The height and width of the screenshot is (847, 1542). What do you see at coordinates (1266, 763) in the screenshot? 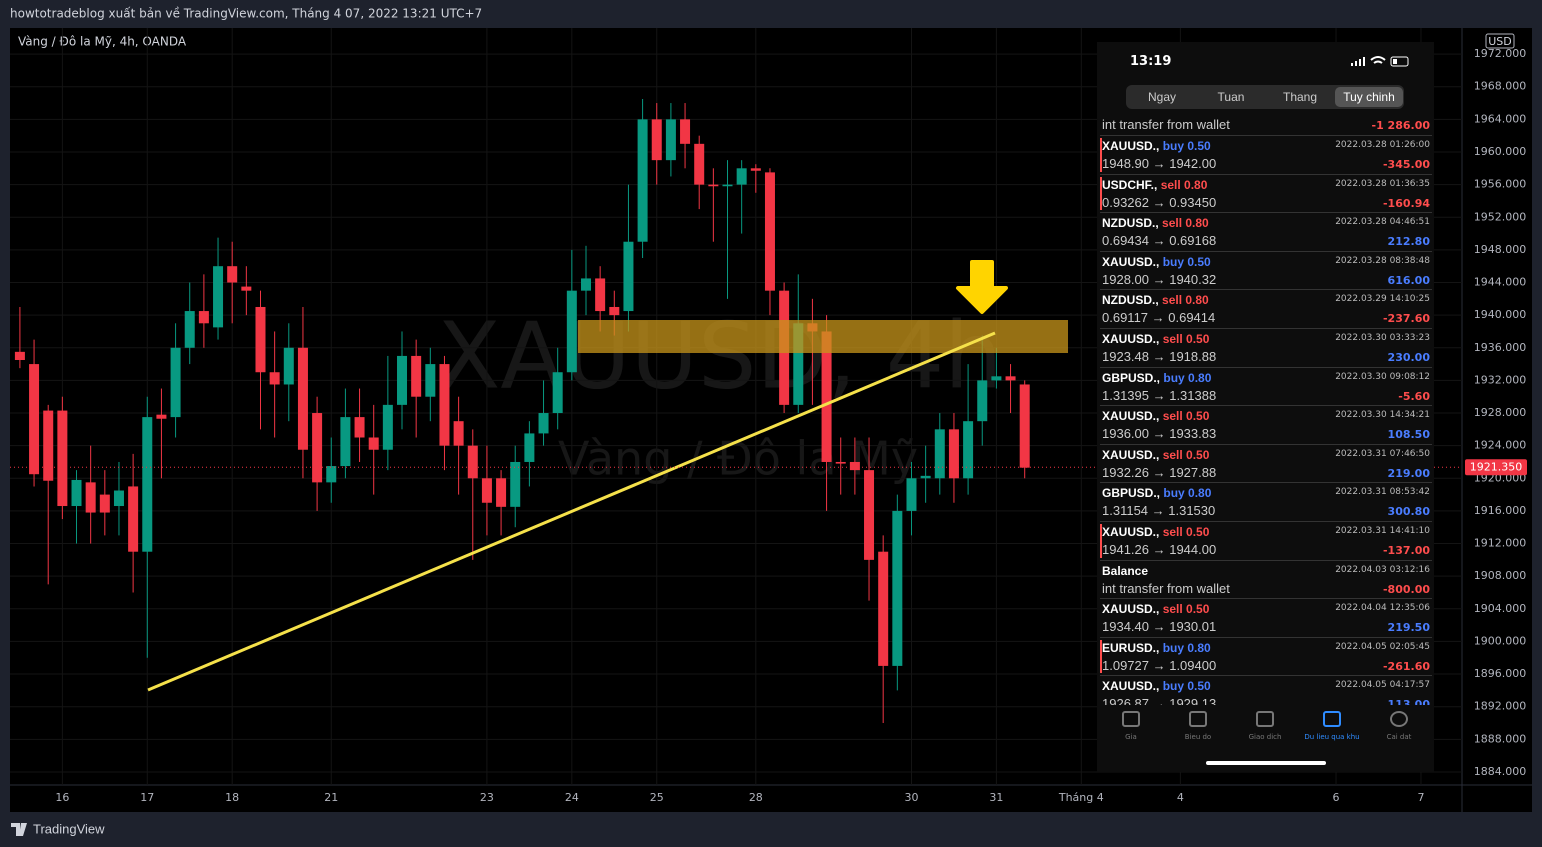
I see `home-indicator` at bounding box center [1266, 763].